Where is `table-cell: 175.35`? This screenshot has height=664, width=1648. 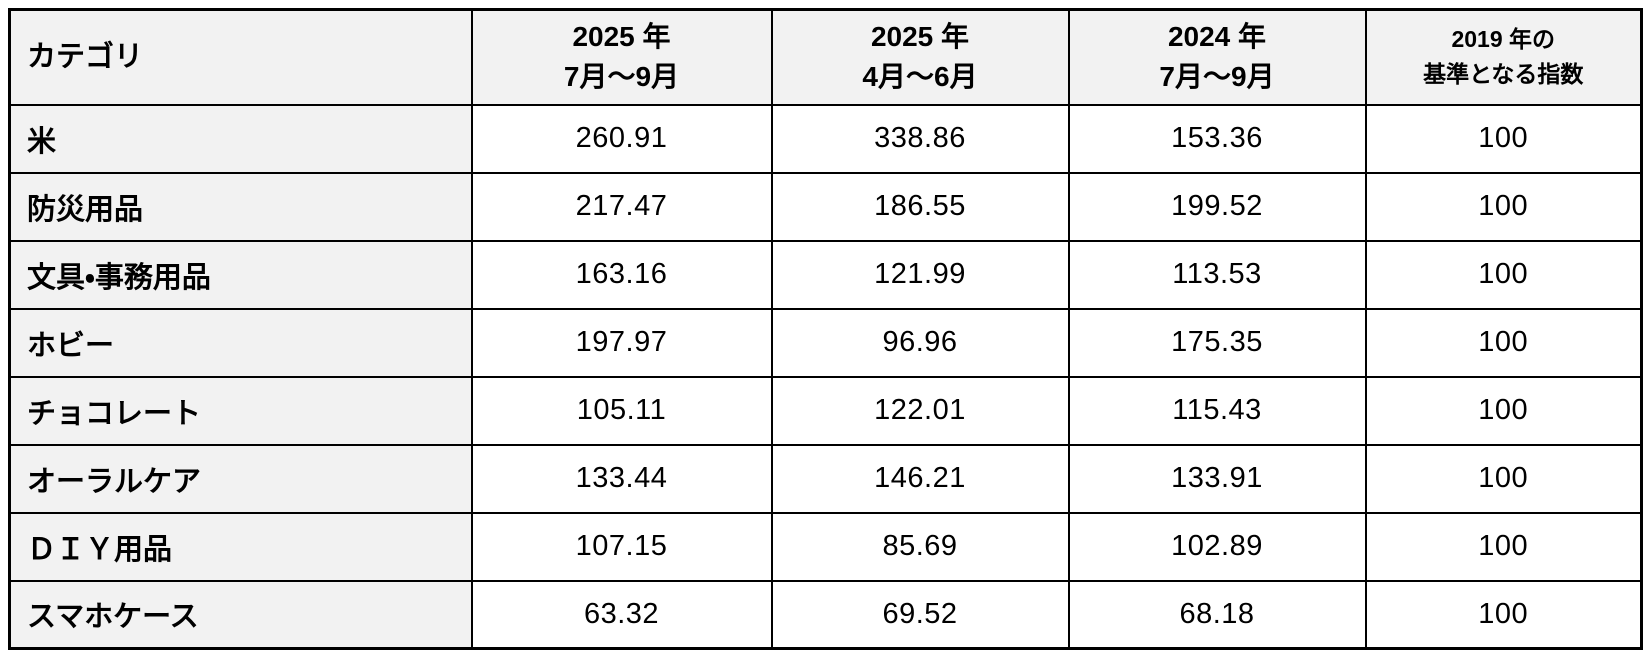
table-cell: 175.35 is located at coordinates (1217, 342).